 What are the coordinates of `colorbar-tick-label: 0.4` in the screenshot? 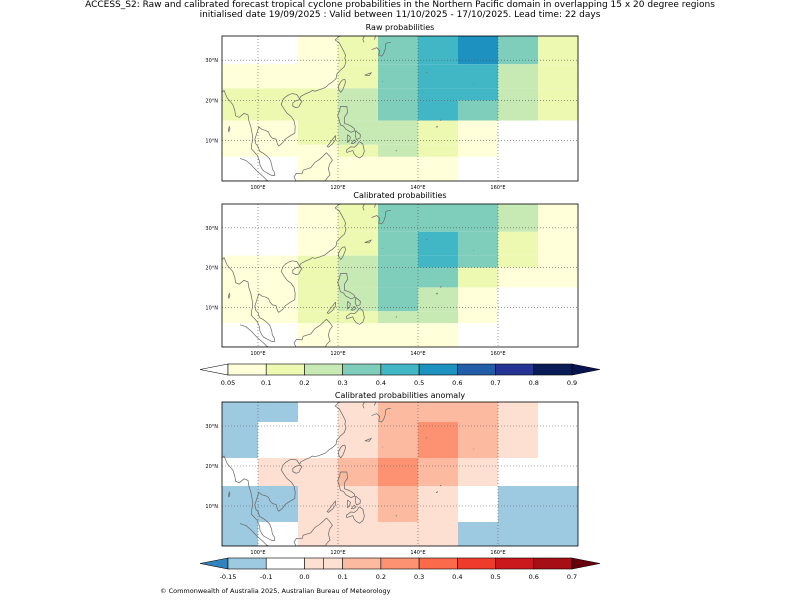 It's located at (457, 577).